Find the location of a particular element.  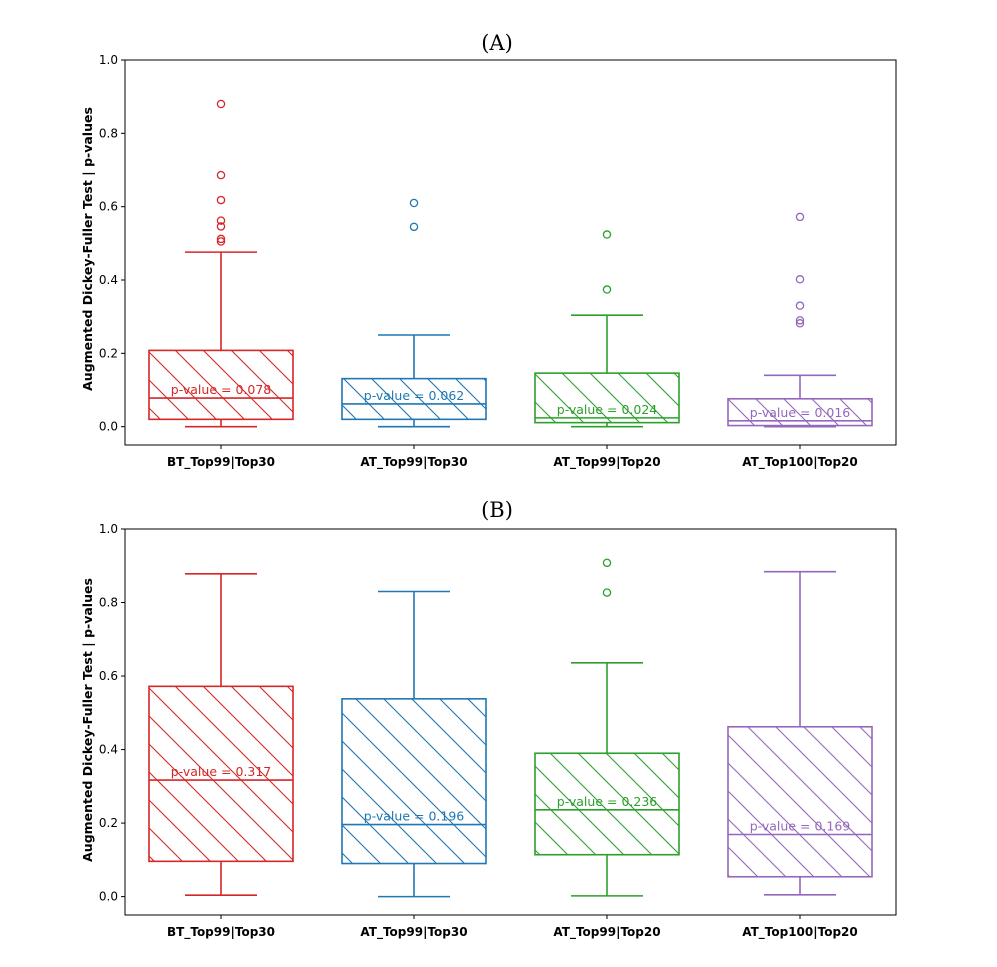

panel-a-box-4: p-value = 0.016 is located at coordinates (800, 320).